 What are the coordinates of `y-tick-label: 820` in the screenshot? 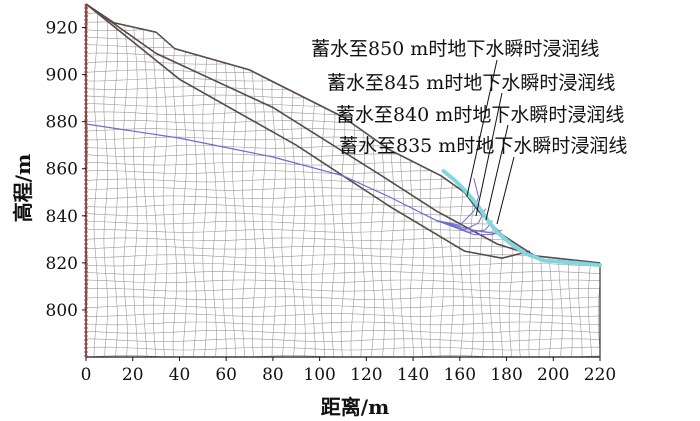 It's located at (62, 264).